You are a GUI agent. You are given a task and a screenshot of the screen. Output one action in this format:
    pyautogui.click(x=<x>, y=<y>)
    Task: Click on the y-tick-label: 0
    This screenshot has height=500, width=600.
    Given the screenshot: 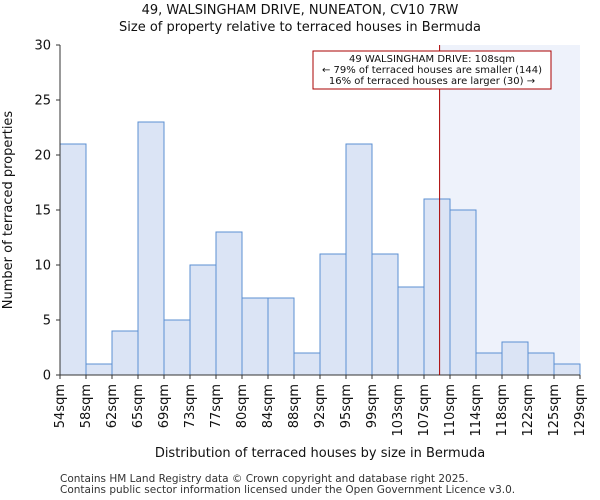 What is the action you would take?
    pyautogui.click(x=47, y=376)
    